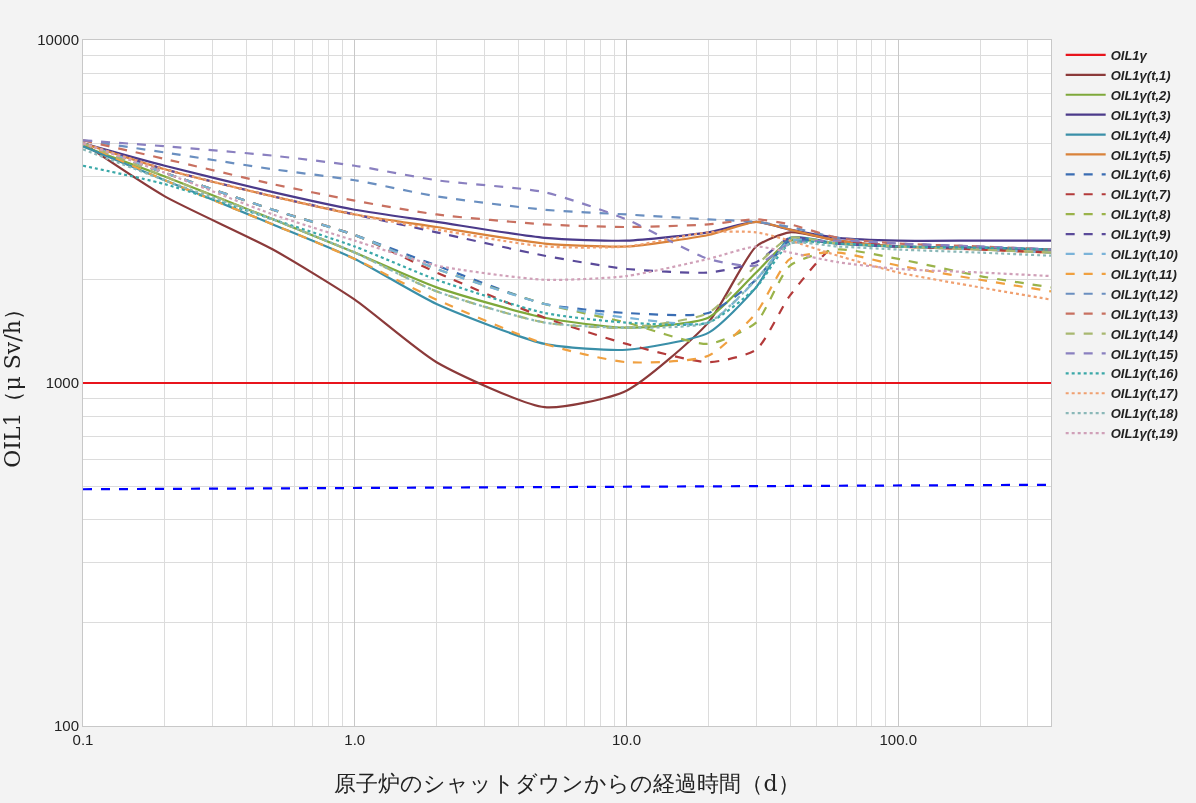 The image size is (1196, 803). Describe the element at coordinates (355, 739) in the screenshot. I see `x-tick-label: 1.0` at that location.